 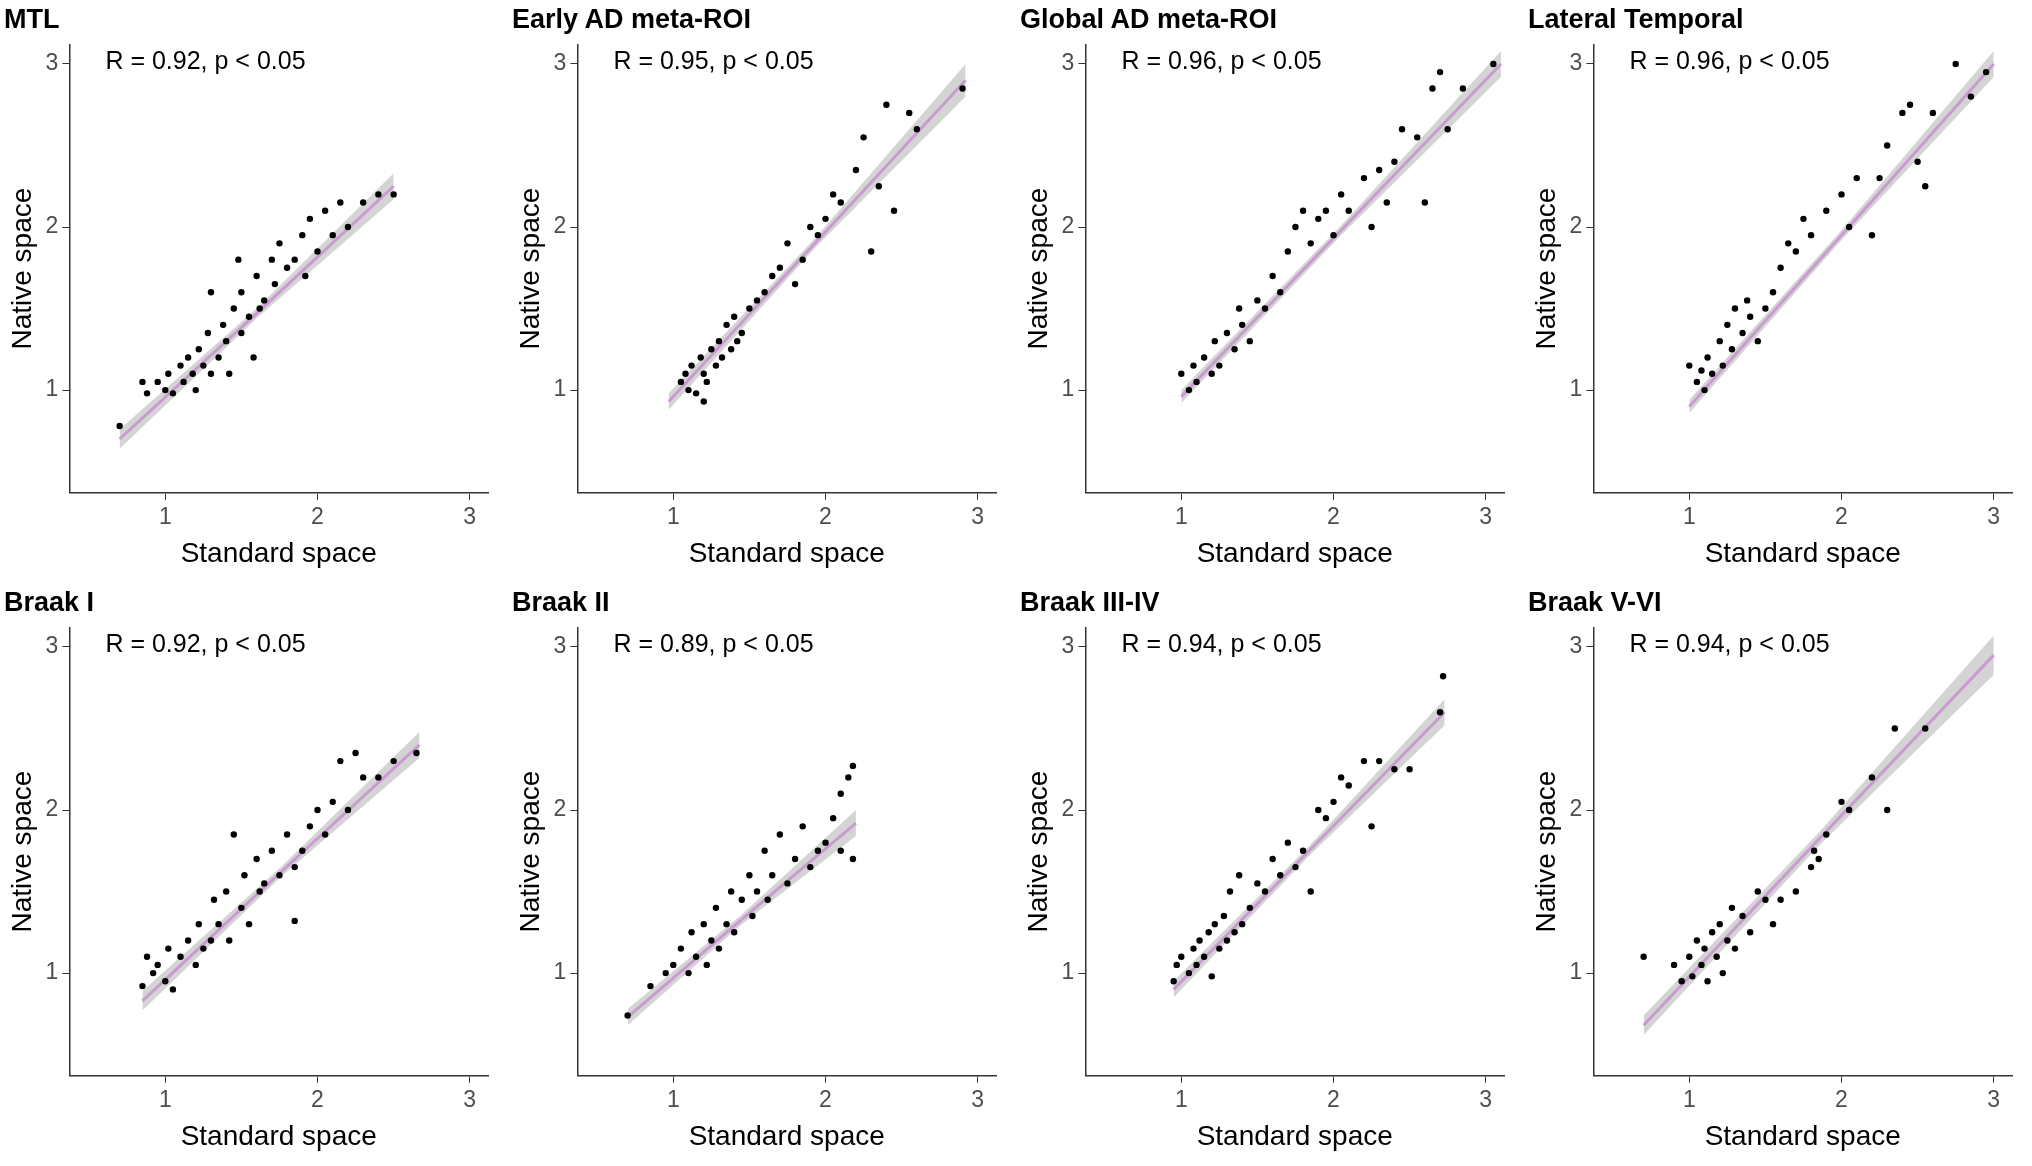 I want to click on annotation: R = 0.89, p < 0.05, so click(x=713, y=643).